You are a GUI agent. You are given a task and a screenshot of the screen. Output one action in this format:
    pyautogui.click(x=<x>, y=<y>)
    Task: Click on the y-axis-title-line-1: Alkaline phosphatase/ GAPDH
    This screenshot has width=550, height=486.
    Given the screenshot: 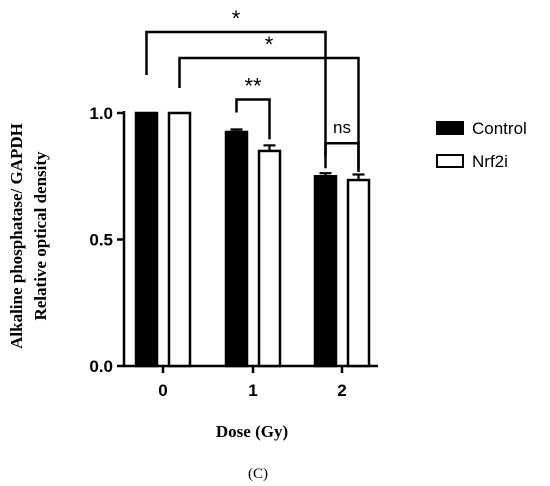 What is the action you would take?
    pyautogui.click(x=16, y=236)
    